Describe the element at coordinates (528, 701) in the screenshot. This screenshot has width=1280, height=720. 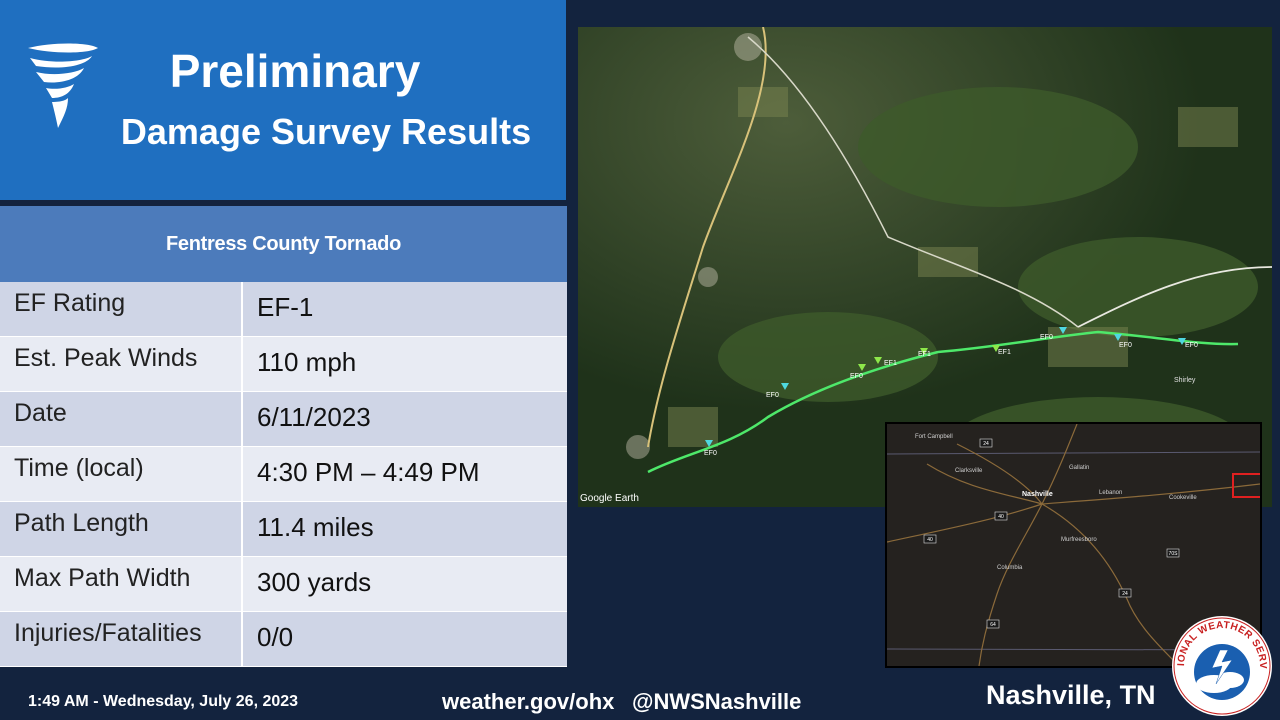
I see `footer-website: weather.gov/ohx` at that location.